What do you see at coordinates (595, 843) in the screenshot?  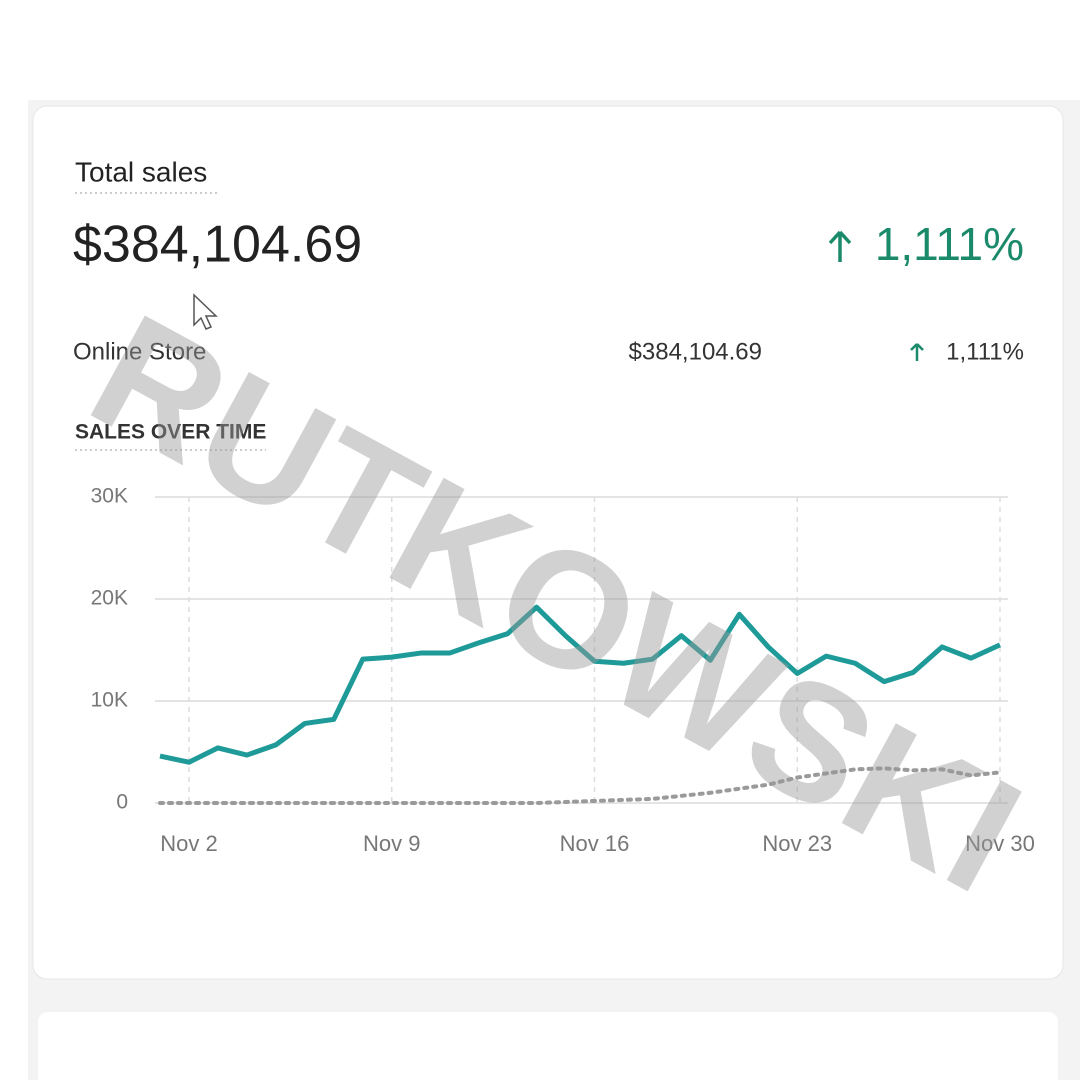 I see `x-tick-label: Nov 16` at bounding box center [595, 843].